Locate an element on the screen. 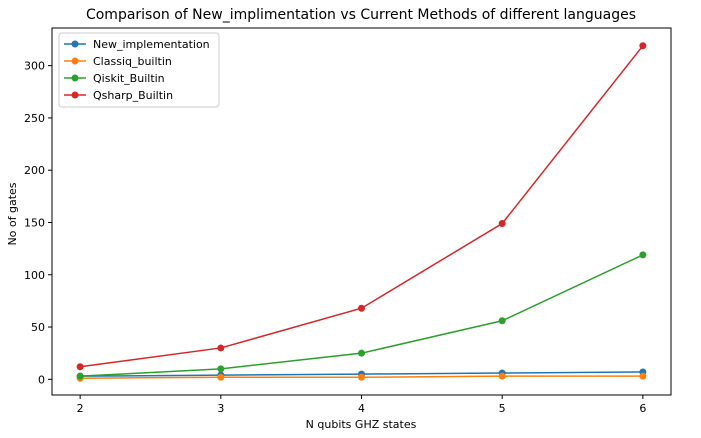 The width and height of the screenshot is (701, 438). x-tick-label: 5 is located at coordinates (502, 408).